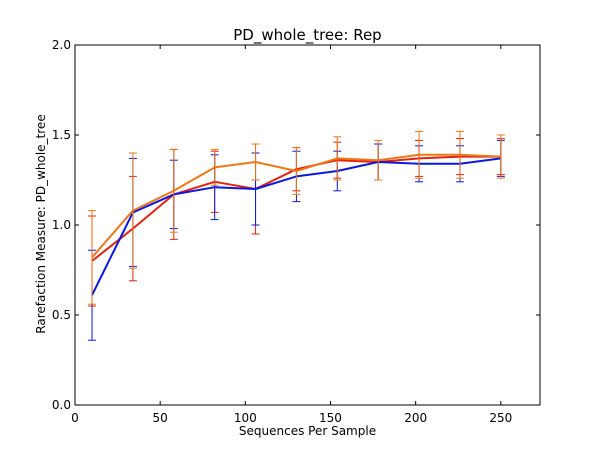  I want to click on y-tick-label-0: 0.0, so click(61, 405).